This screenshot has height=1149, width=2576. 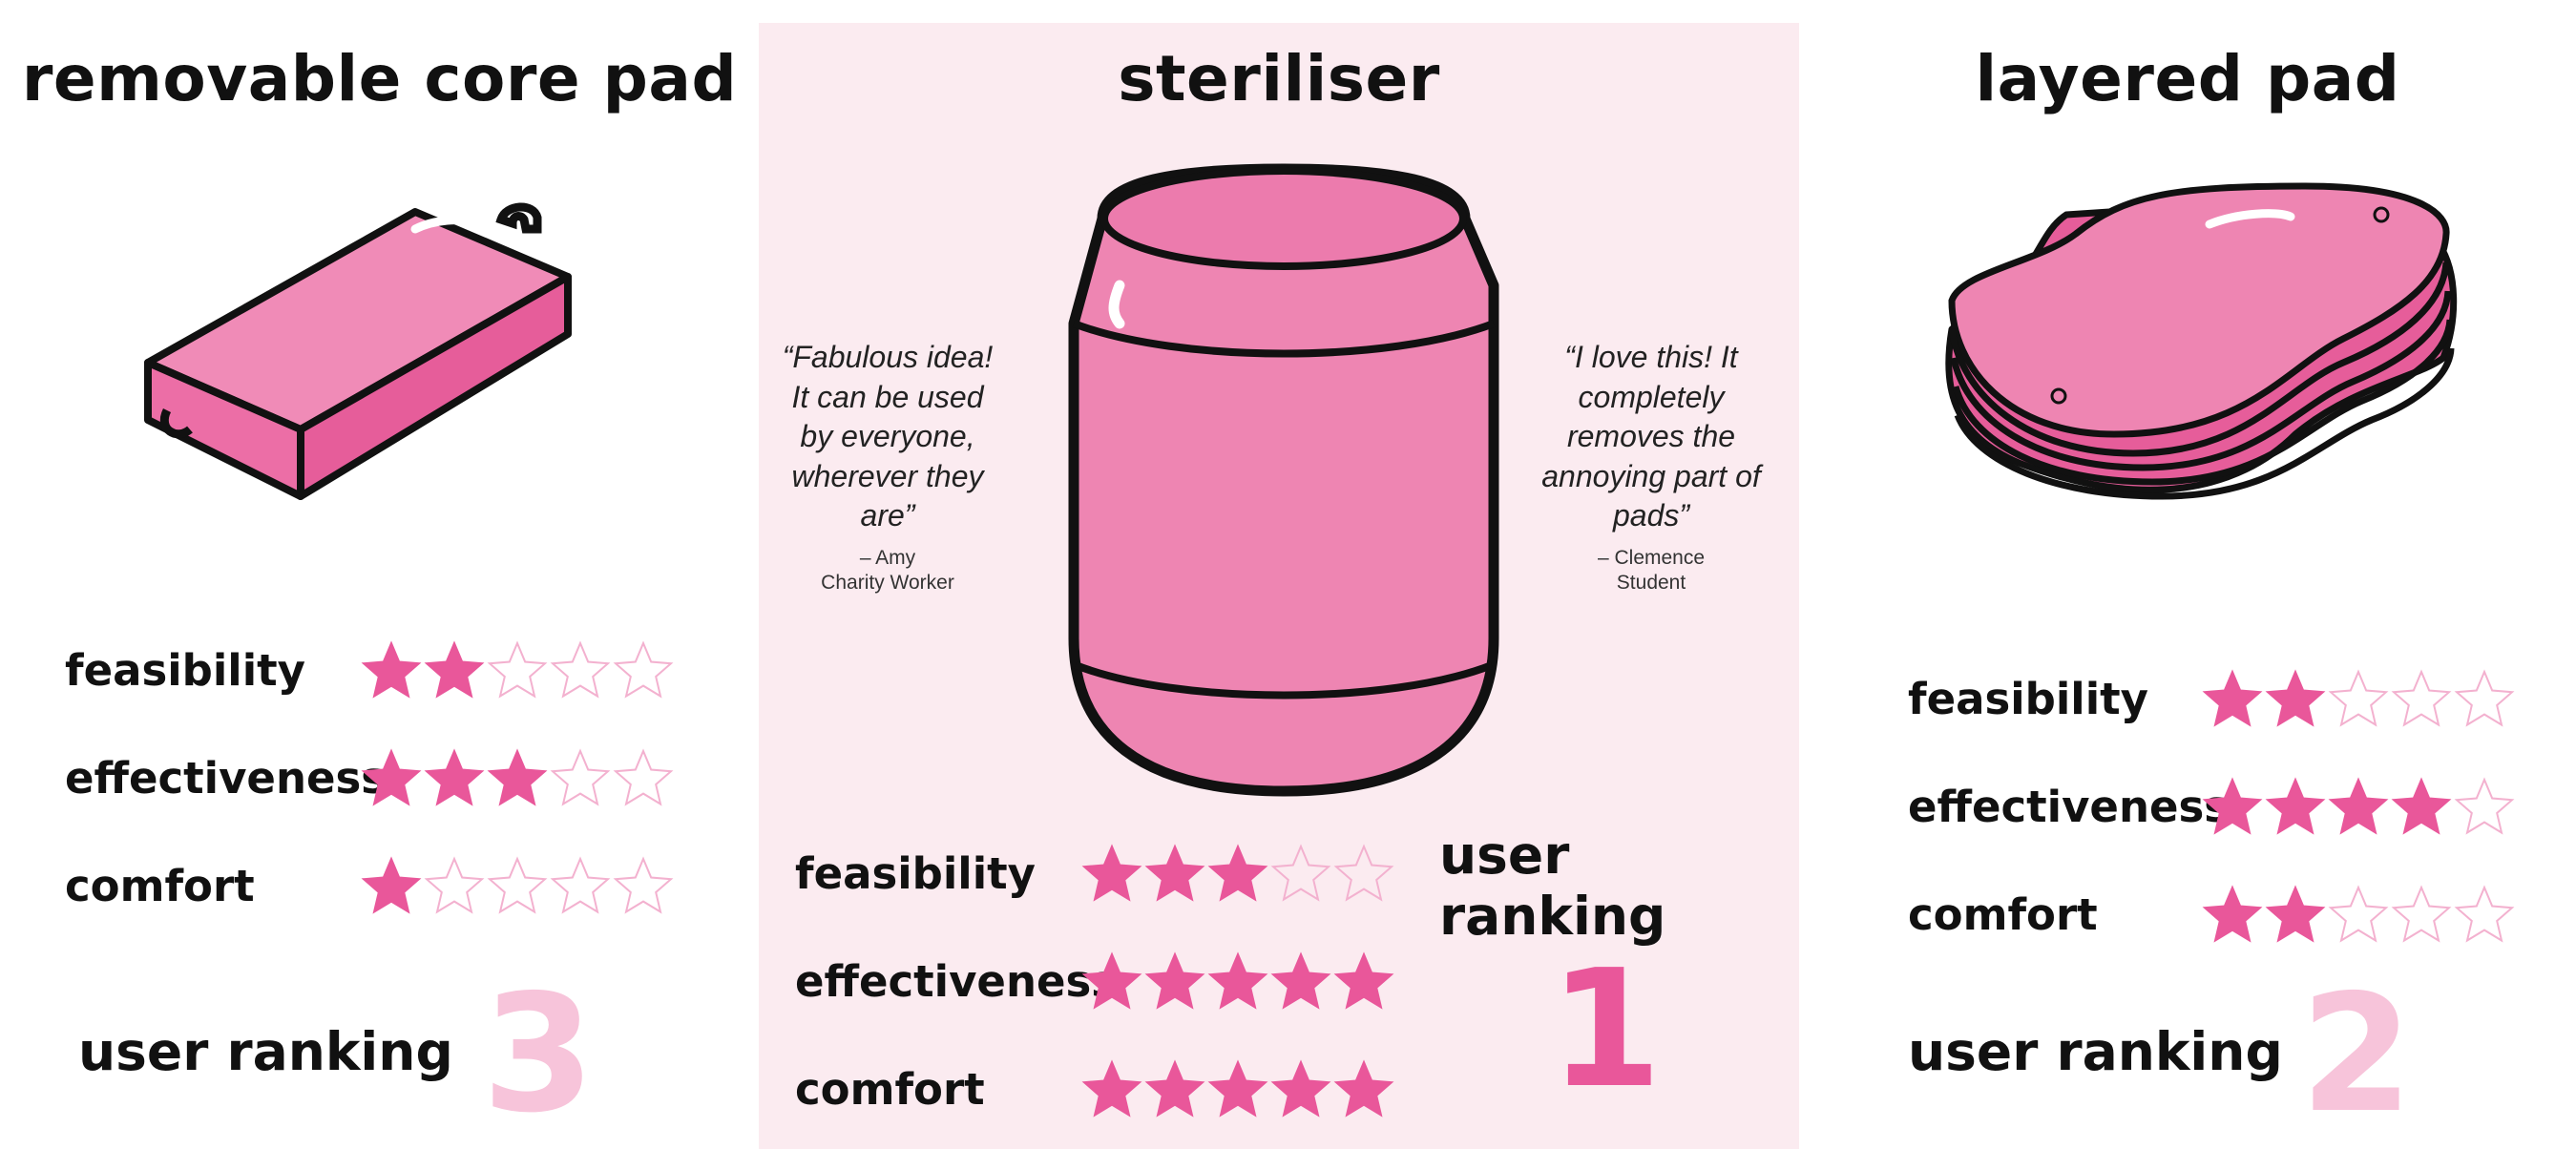 What do you see at coordinates (1279, 78) in the screenshot?
I see `product-title: steriliser` at bounding box center [1279, 78].